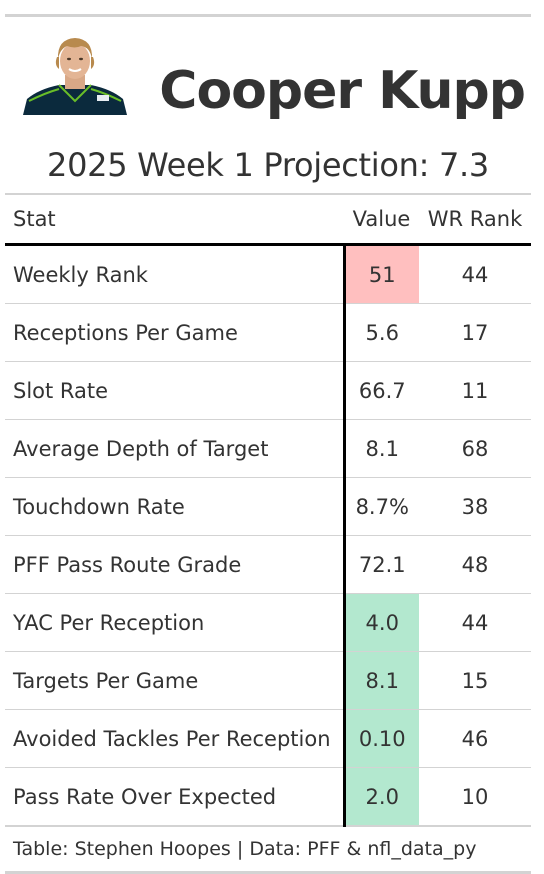 This screenshot has height=874, width=544. What do you see at coordinates (475, 564) in the screenshot?
I see `rank-cell: 48` at bounding box center [475, 564].